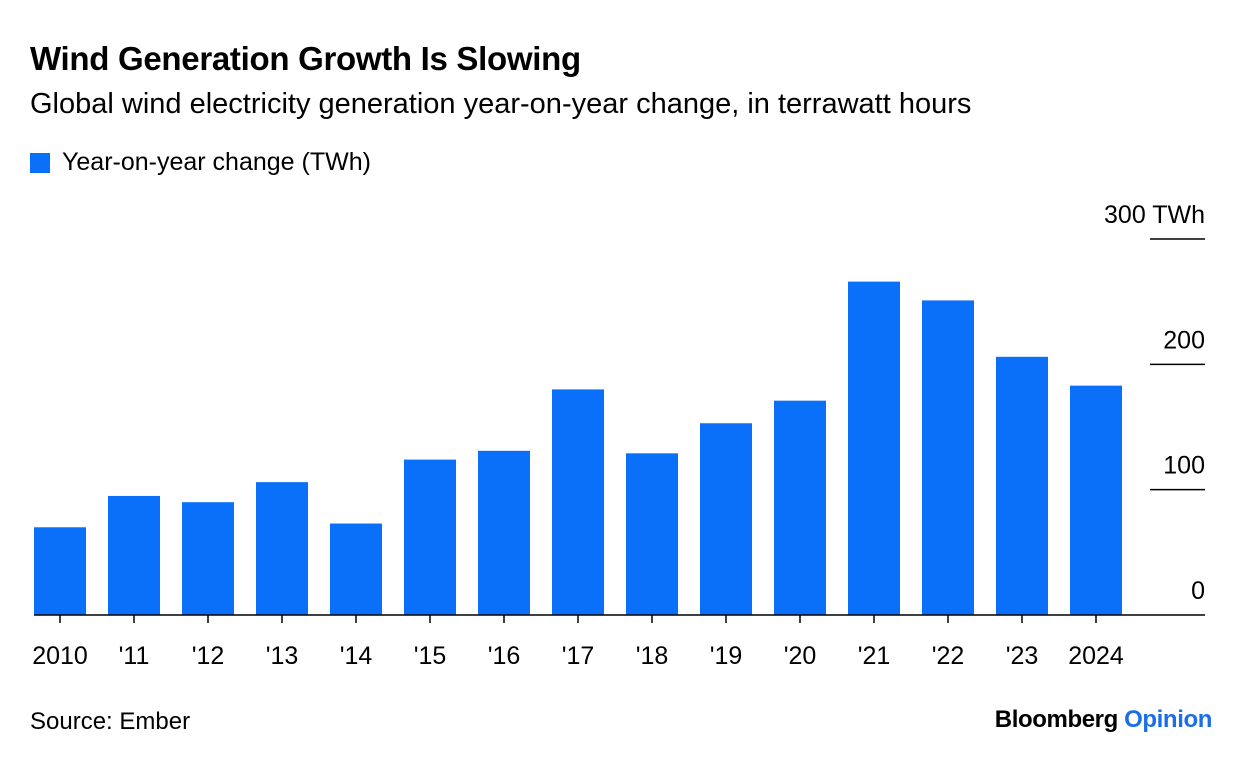  What do you see at coordinates (1198, 591) in the screenshot?
I see `y-tick-label: 0` at bounding box center [1198, 591].